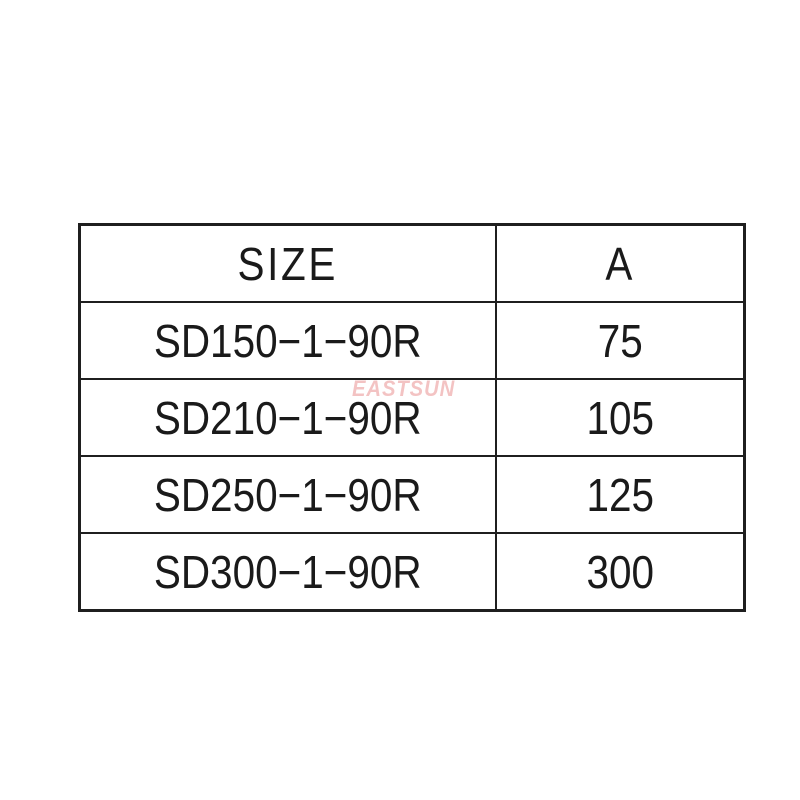  I want to click on cell-size-value: SD150−1−90R, so click(287, 340).